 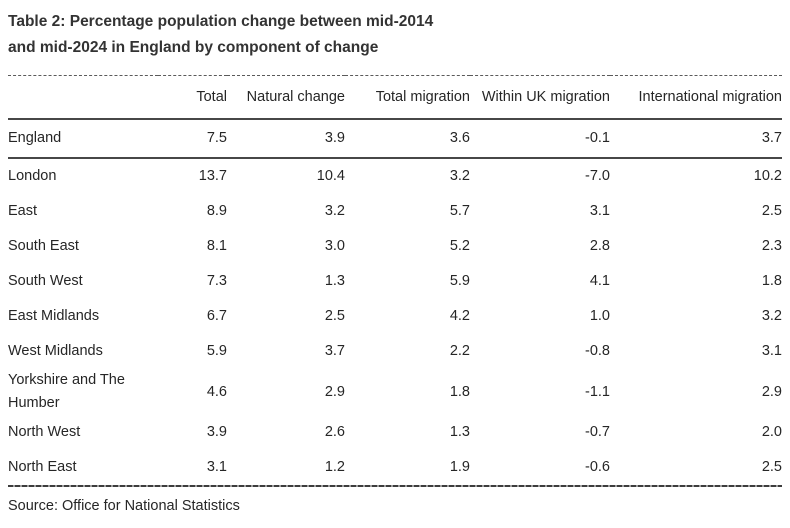 I want to click on value-cell: 8.1, so click(x=216, y=246).